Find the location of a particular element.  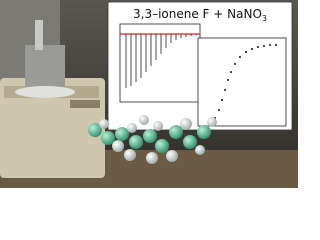

isotherm-frame is located at coordinates (242, 82).